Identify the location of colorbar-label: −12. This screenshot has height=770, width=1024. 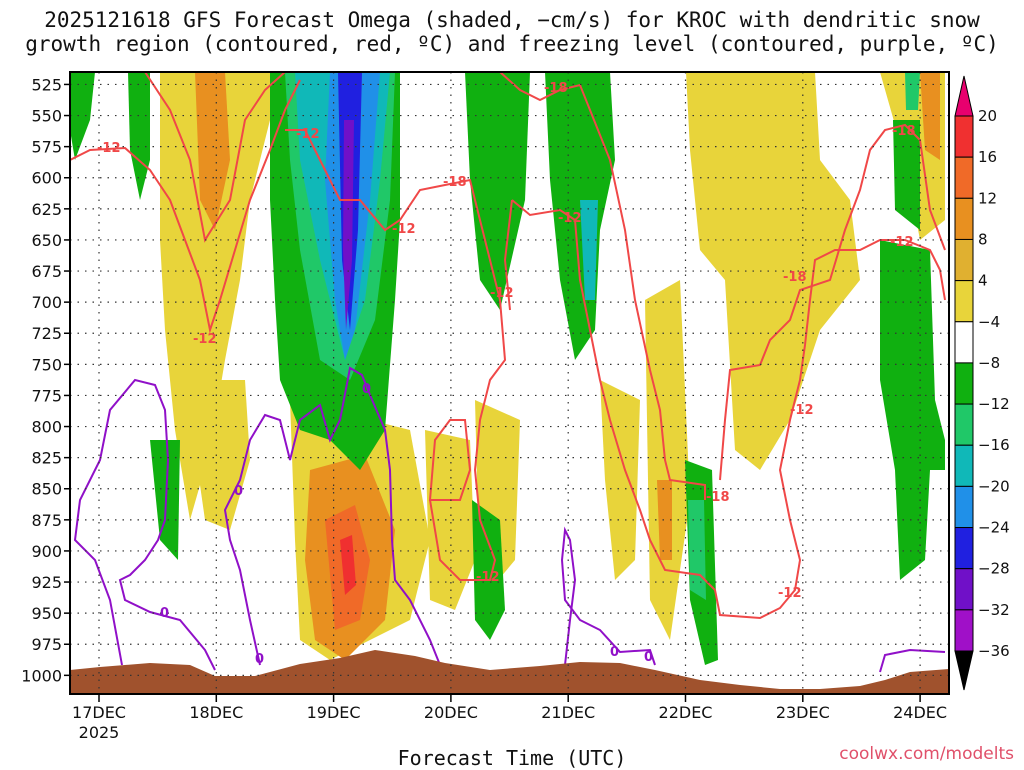
(994, 404).